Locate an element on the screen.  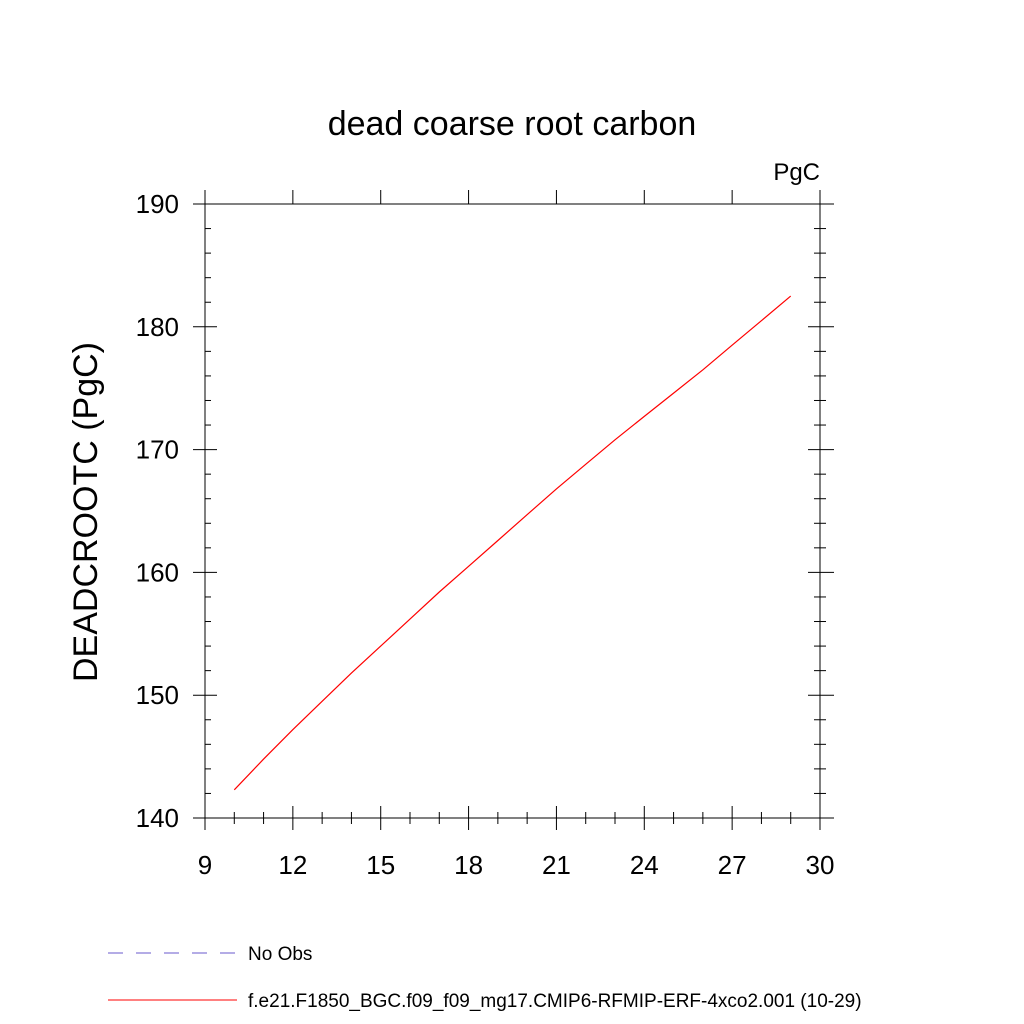
y-tick-label: 160 is located at coordinates (157, 572).